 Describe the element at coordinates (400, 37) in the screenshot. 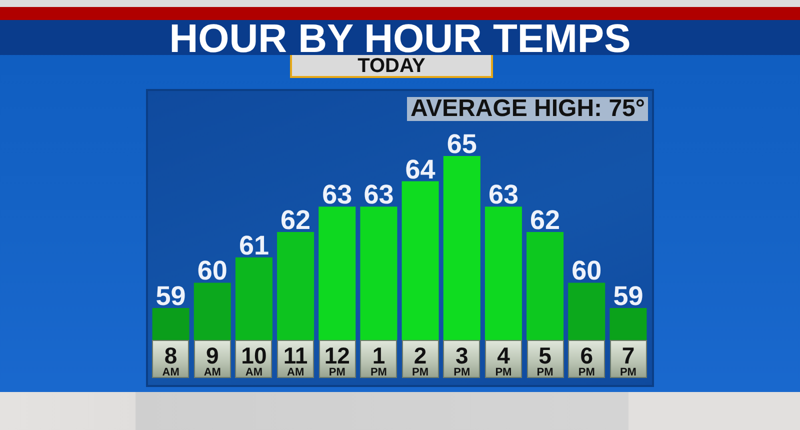

I see `title-banner: HOUR BY HOUR TEMPS` at that location.